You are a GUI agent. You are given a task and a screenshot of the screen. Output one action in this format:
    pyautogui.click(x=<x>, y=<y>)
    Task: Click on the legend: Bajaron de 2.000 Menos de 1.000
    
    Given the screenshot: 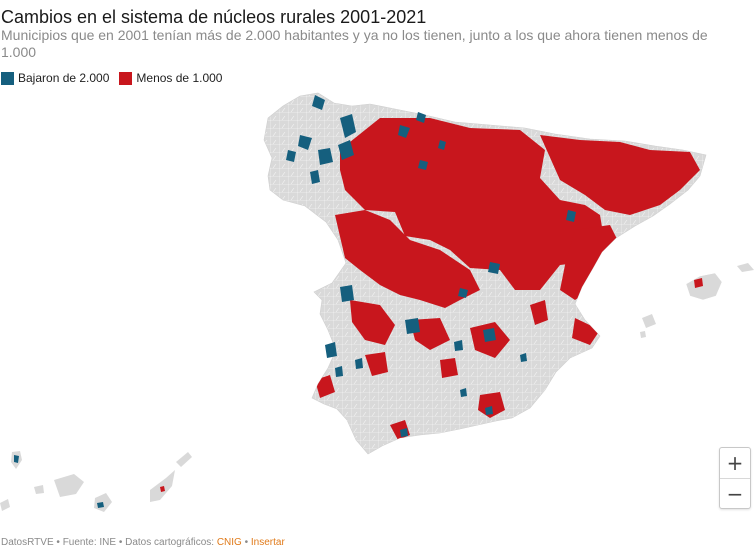 What is the action you would take?
    pyautogui.click(x=116, y=78)
    